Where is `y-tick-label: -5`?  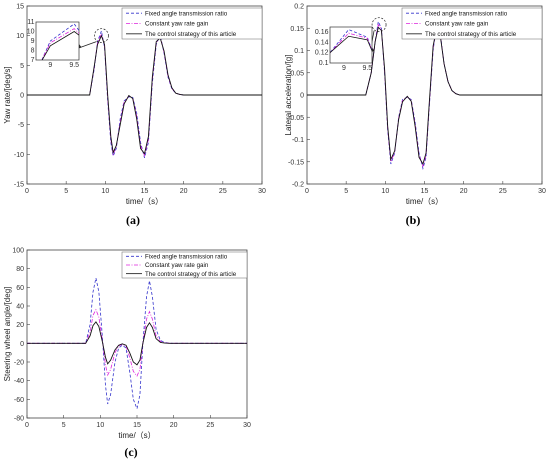 y-tick-label: -5 is located at coordinates (21, 125).